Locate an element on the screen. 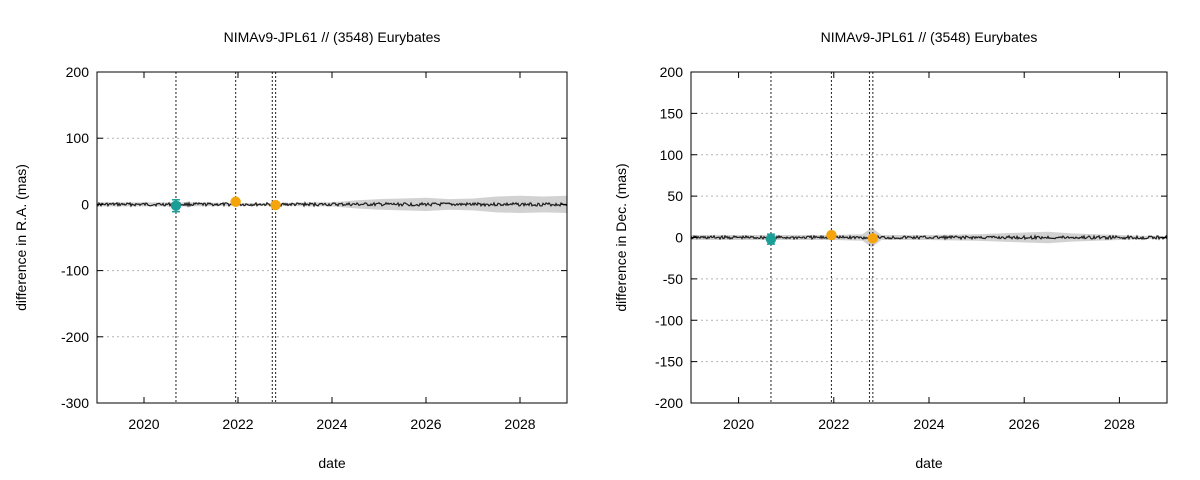  y-tick-label: 50 is located at coordinates (675, 196).